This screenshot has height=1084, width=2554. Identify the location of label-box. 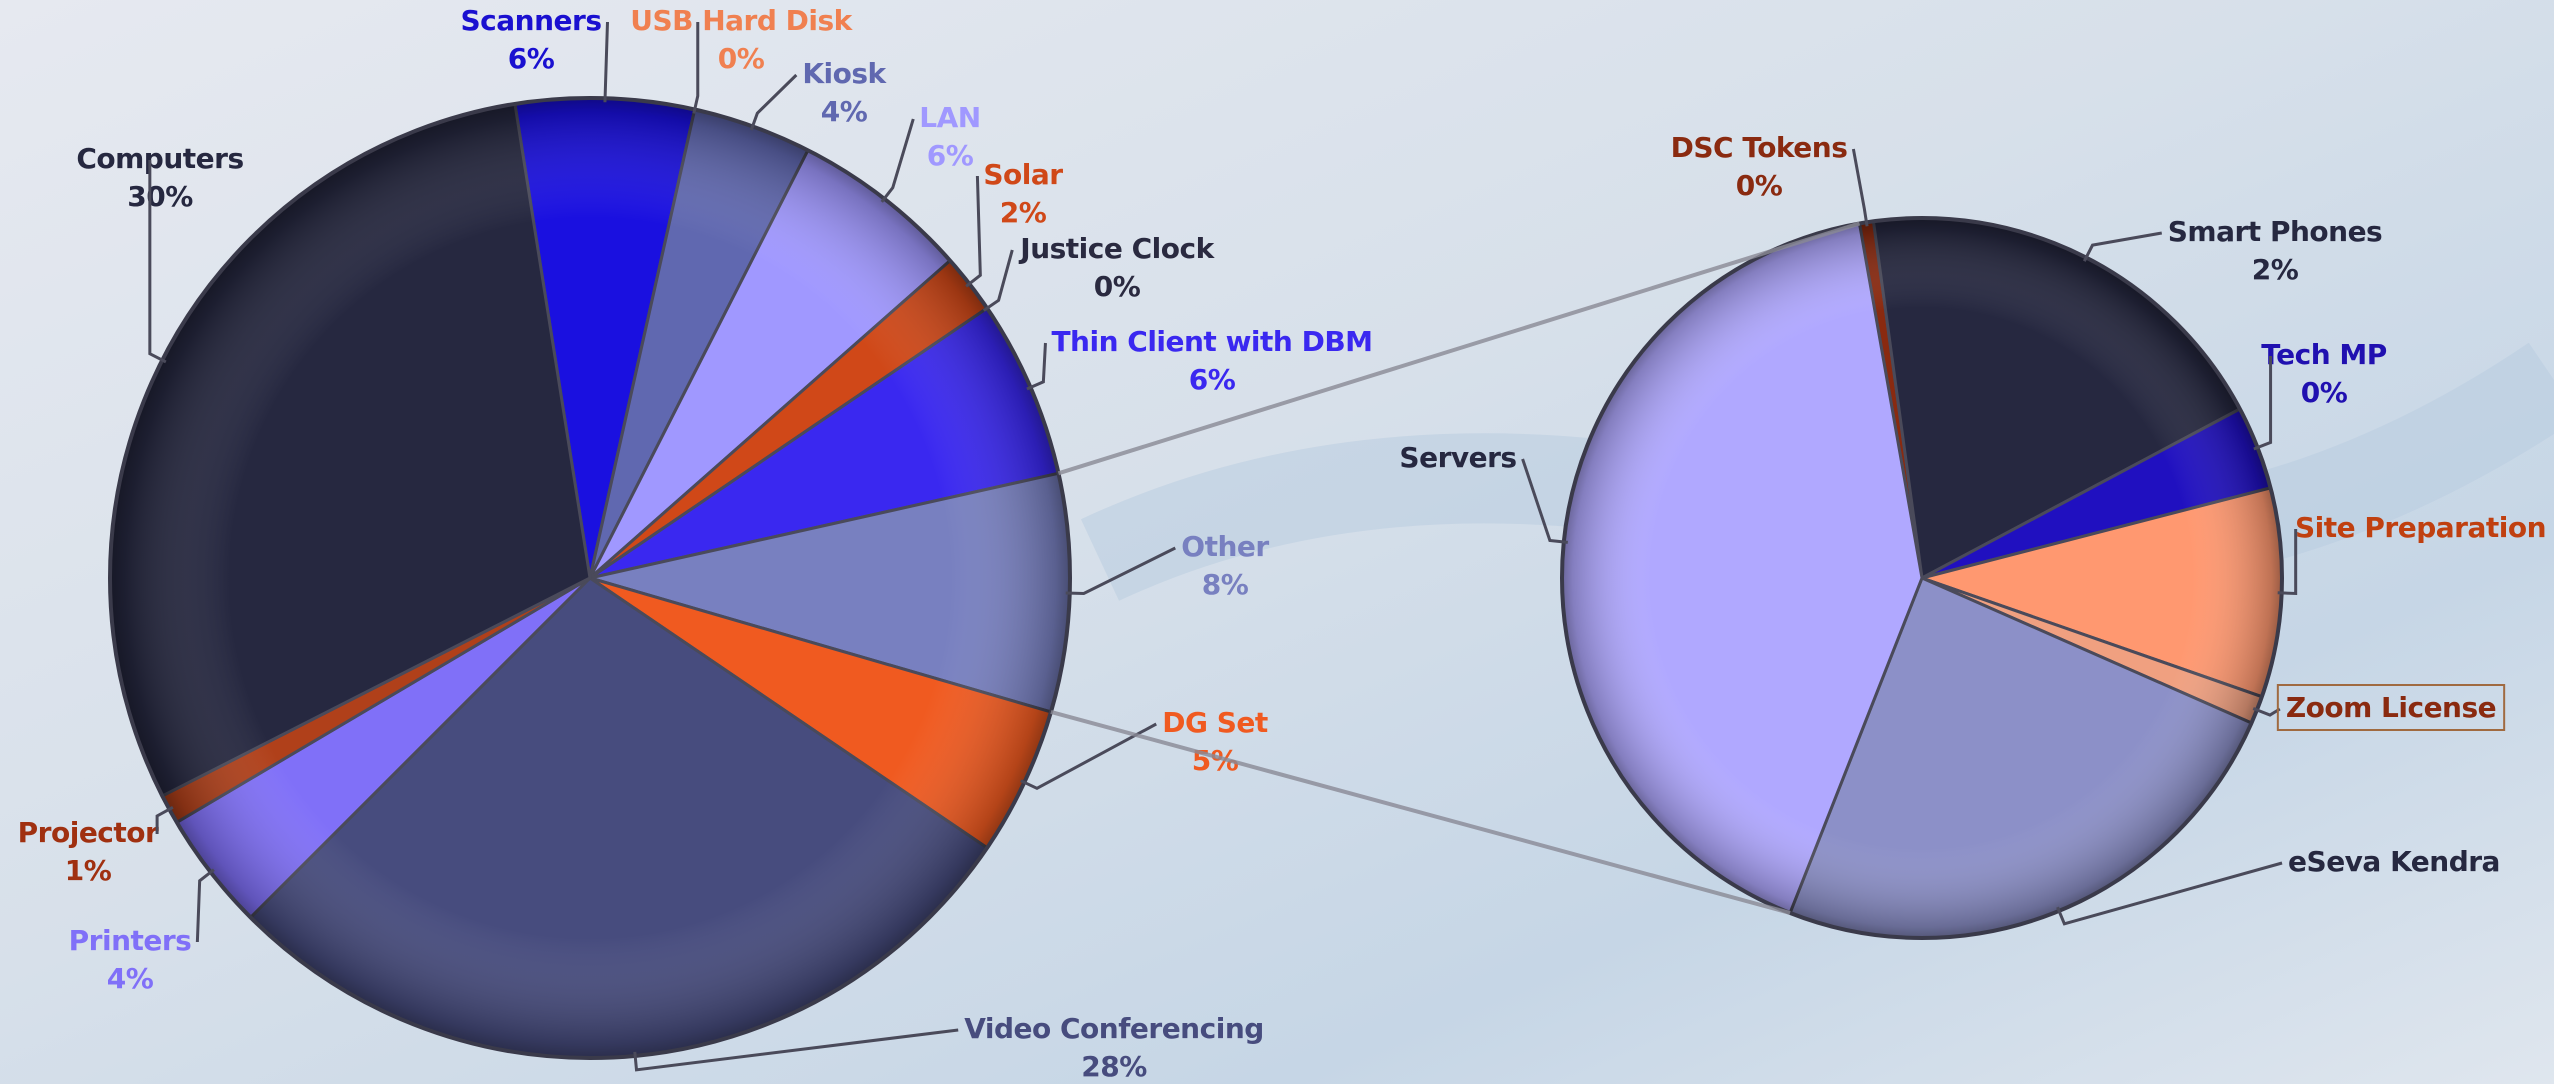
(2391, 707).